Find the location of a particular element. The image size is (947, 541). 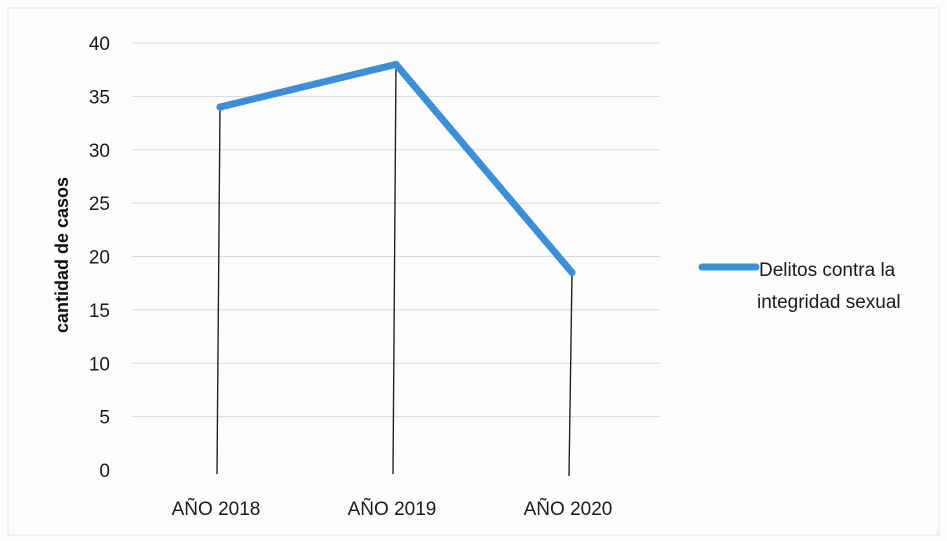

legend-series-label-line1: Delitos contra la is located at coordinates (827, 270).